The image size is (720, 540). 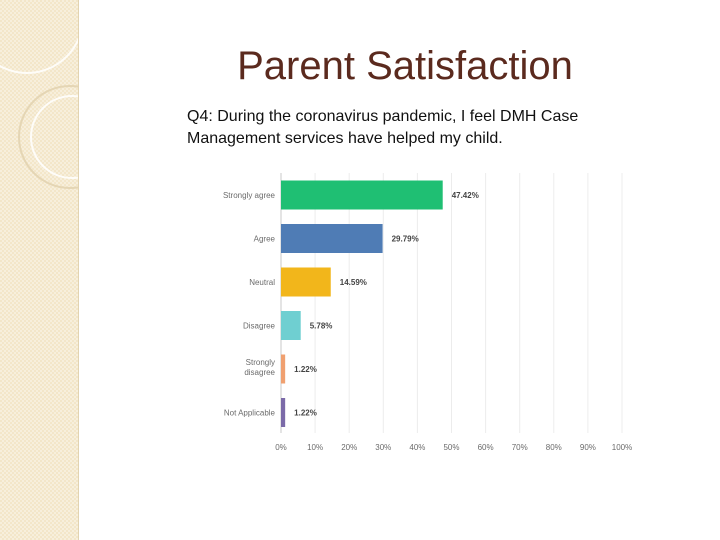 I want to click on x-tick-label: 60%, so click(x=486, y=447).